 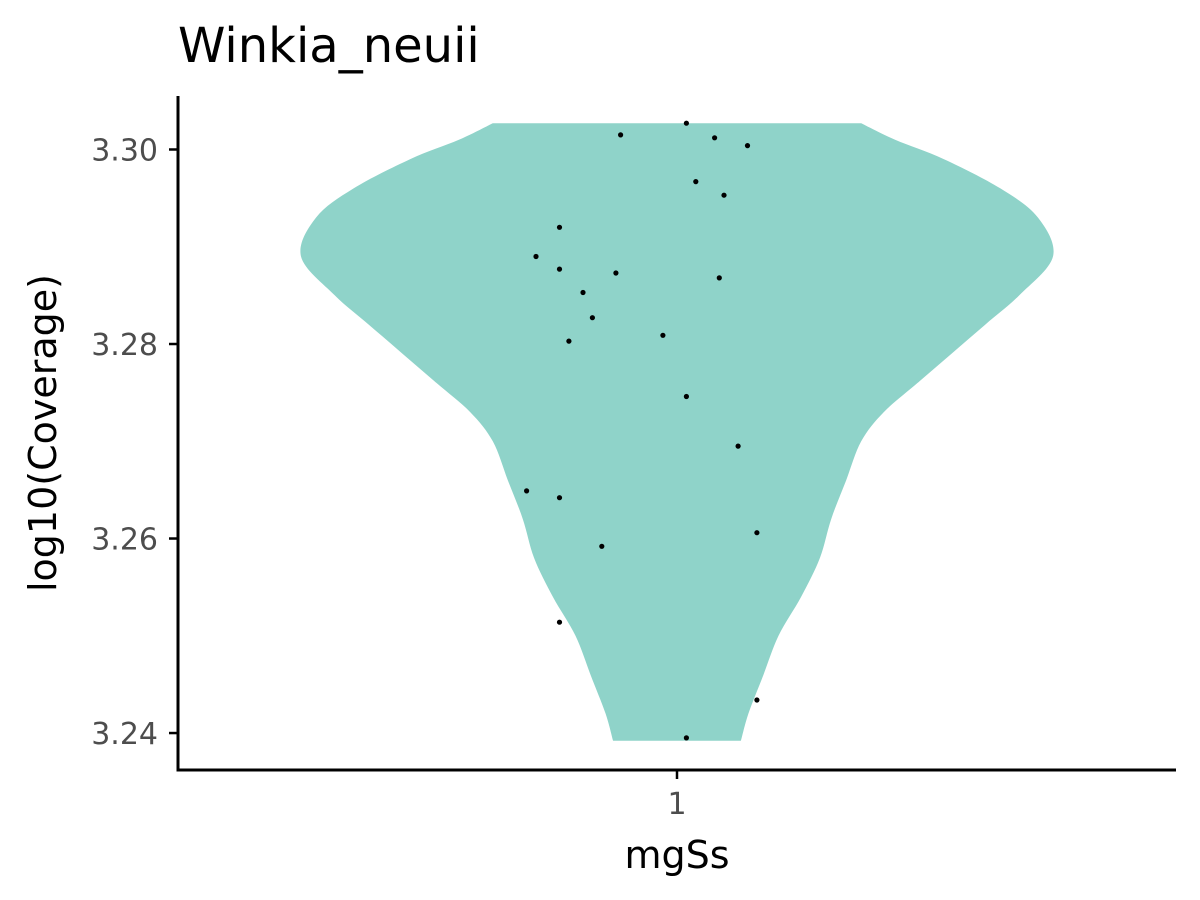 I want to click on x-axis-label: mgSs, so click(x=676, y=855).